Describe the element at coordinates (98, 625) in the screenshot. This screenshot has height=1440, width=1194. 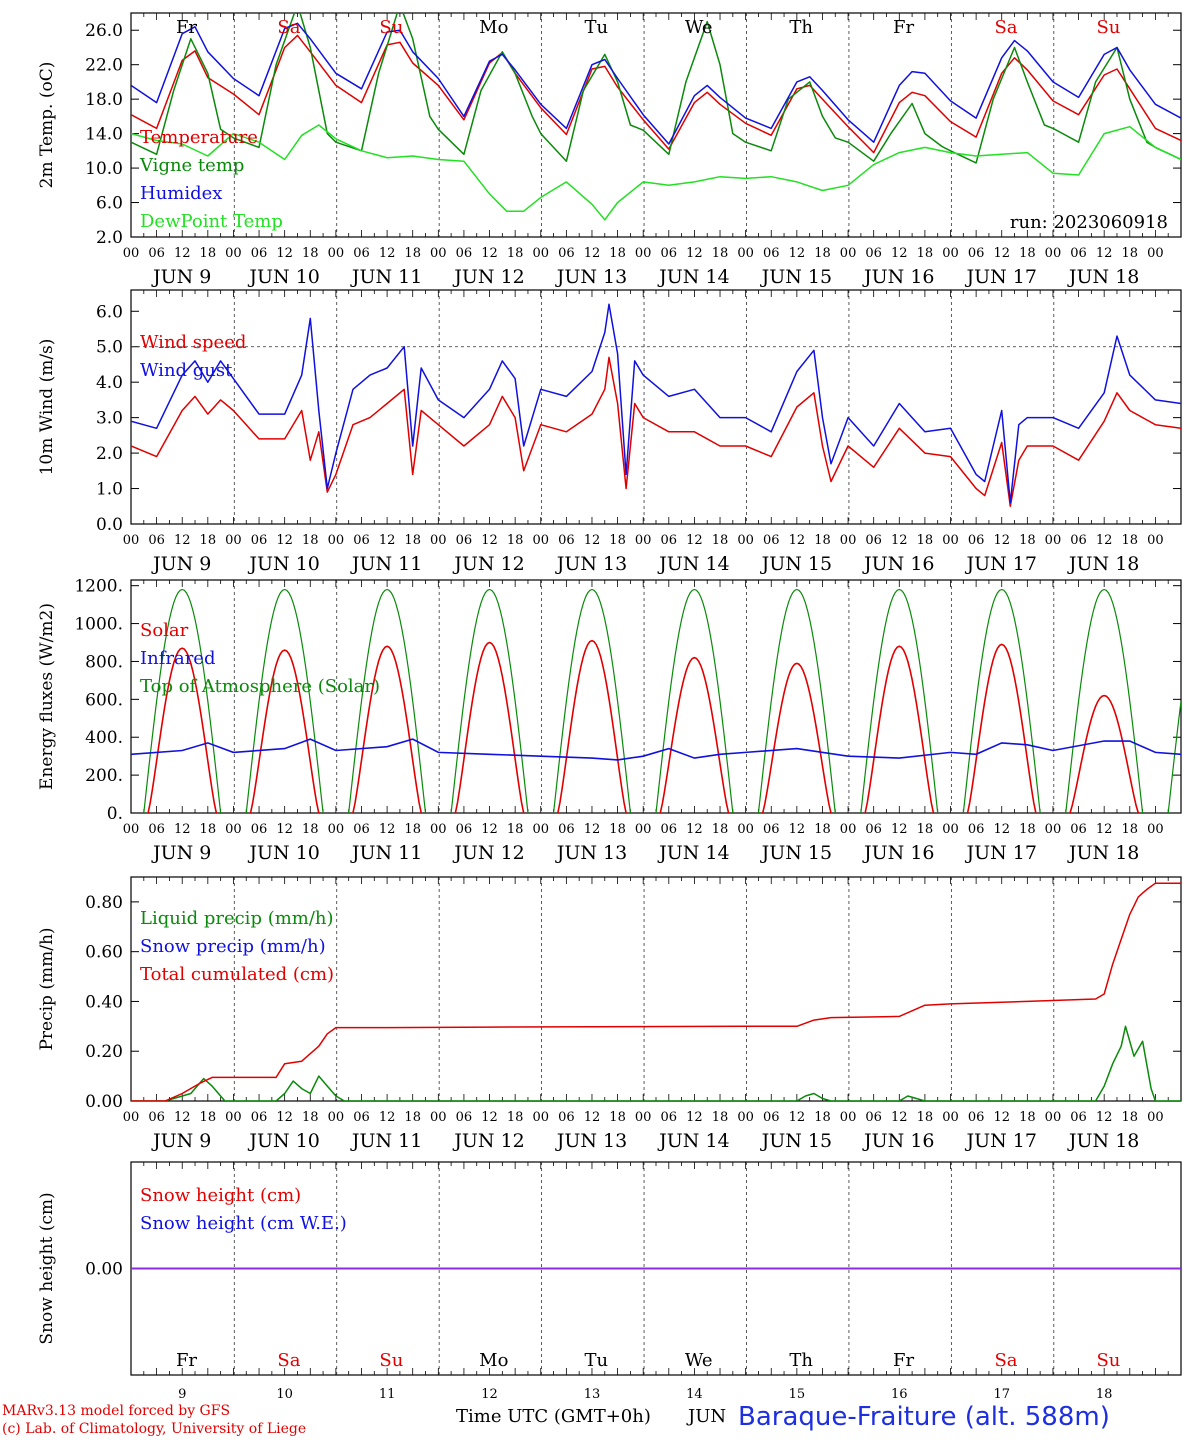
I see `y-tick-label: 1000.` at that location.